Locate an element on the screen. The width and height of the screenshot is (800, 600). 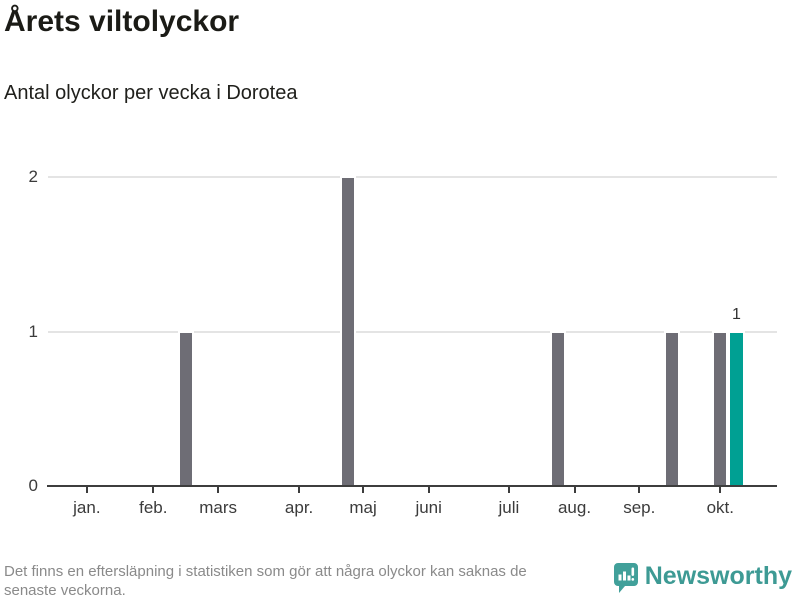
x-axis-tick-juli is located at coordinates (508, 490).